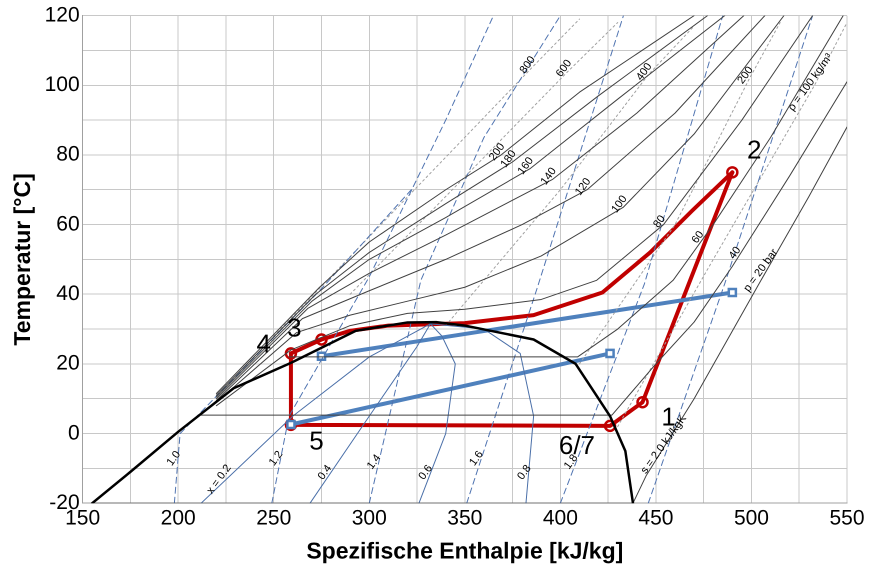 The height and width of the screenshot is (574, 869). I want to click on annotation: 600, so click(564, 68).